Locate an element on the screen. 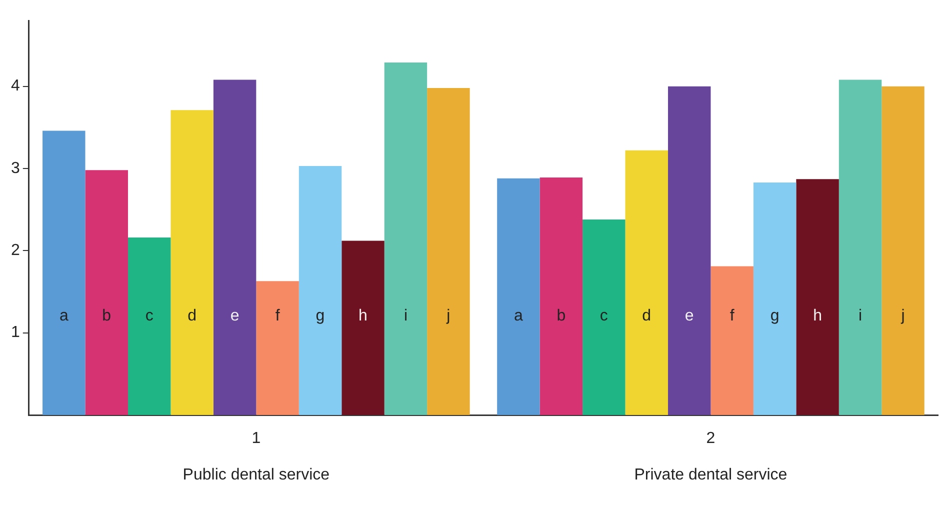 This screenshot has width=952, height=509. y-tick-label: 3 is located at coordinates (15, 168).